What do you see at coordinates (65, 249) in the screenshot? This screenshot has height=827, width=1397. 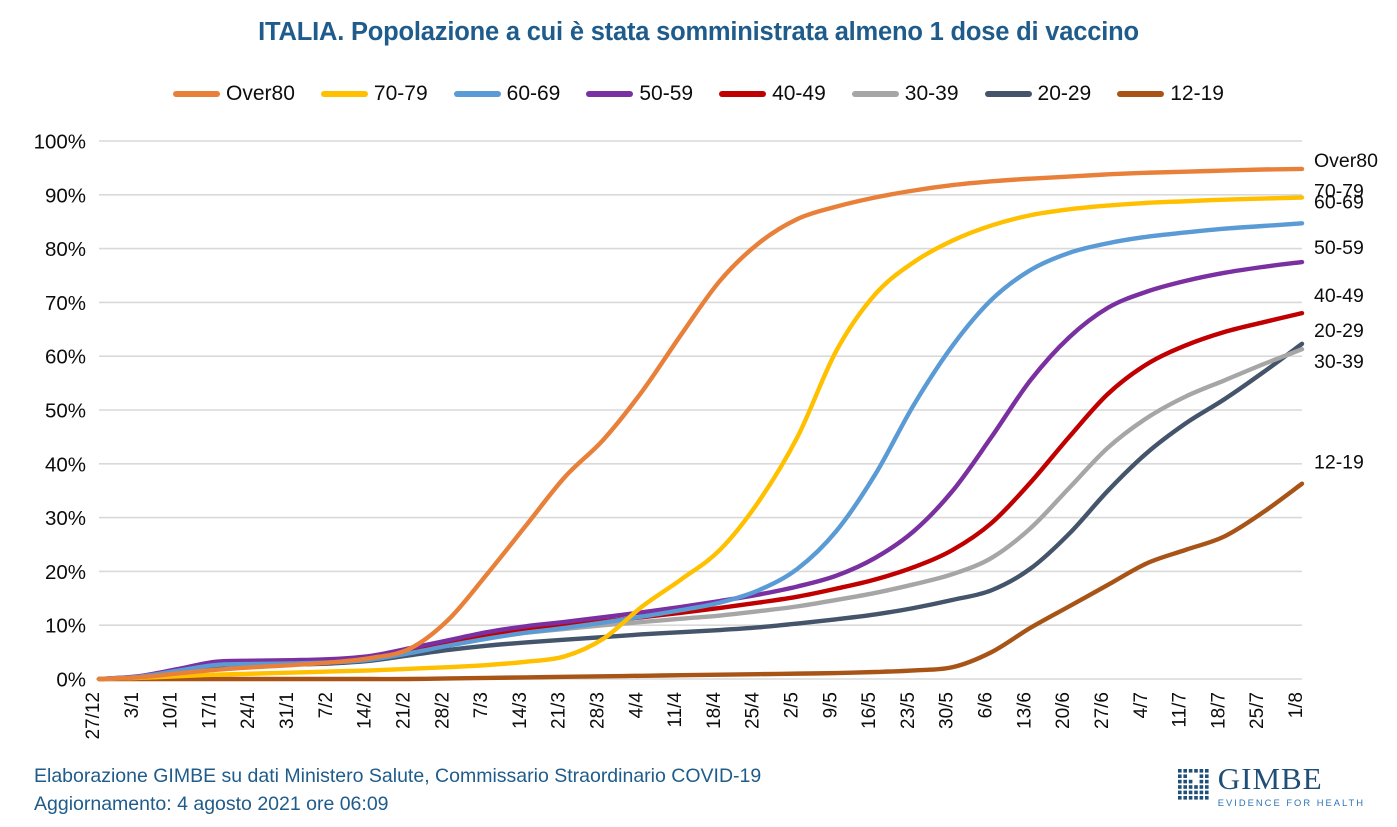 I see `y-tick-label: 80%` at bounding box center [65, 249].